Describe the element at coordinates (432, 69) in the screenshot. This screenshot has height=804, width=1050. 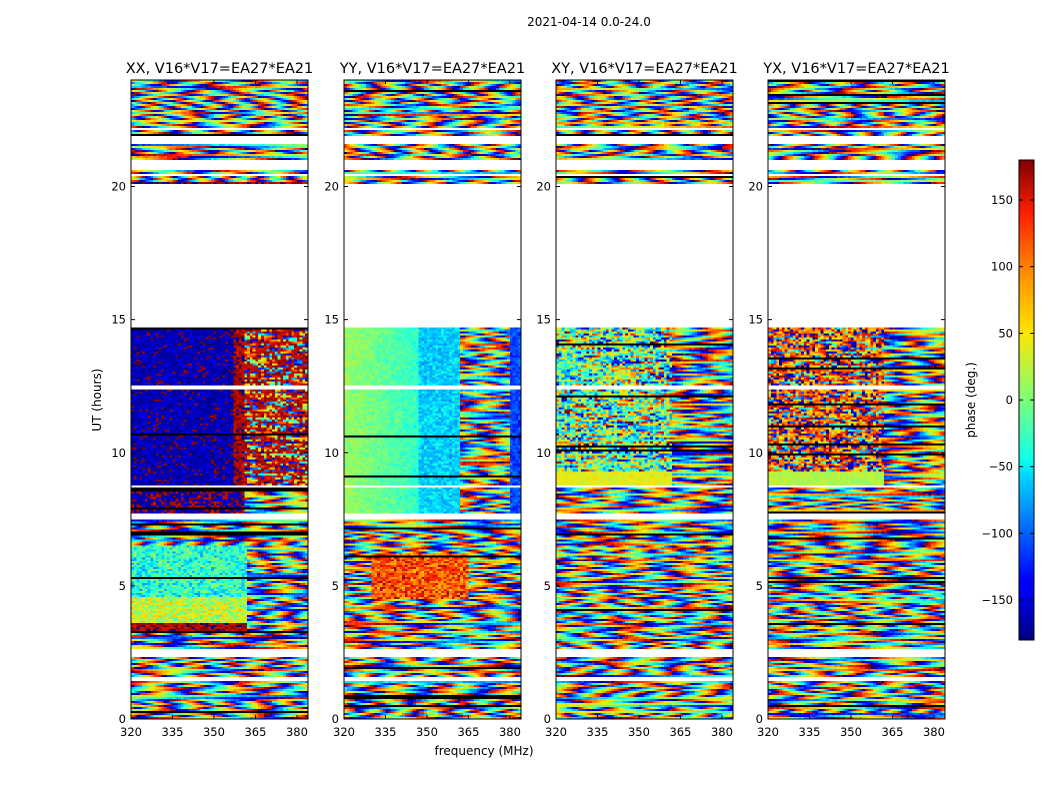
I see `panel-title: YY, V16*V17=EA27*EA21` at that location.